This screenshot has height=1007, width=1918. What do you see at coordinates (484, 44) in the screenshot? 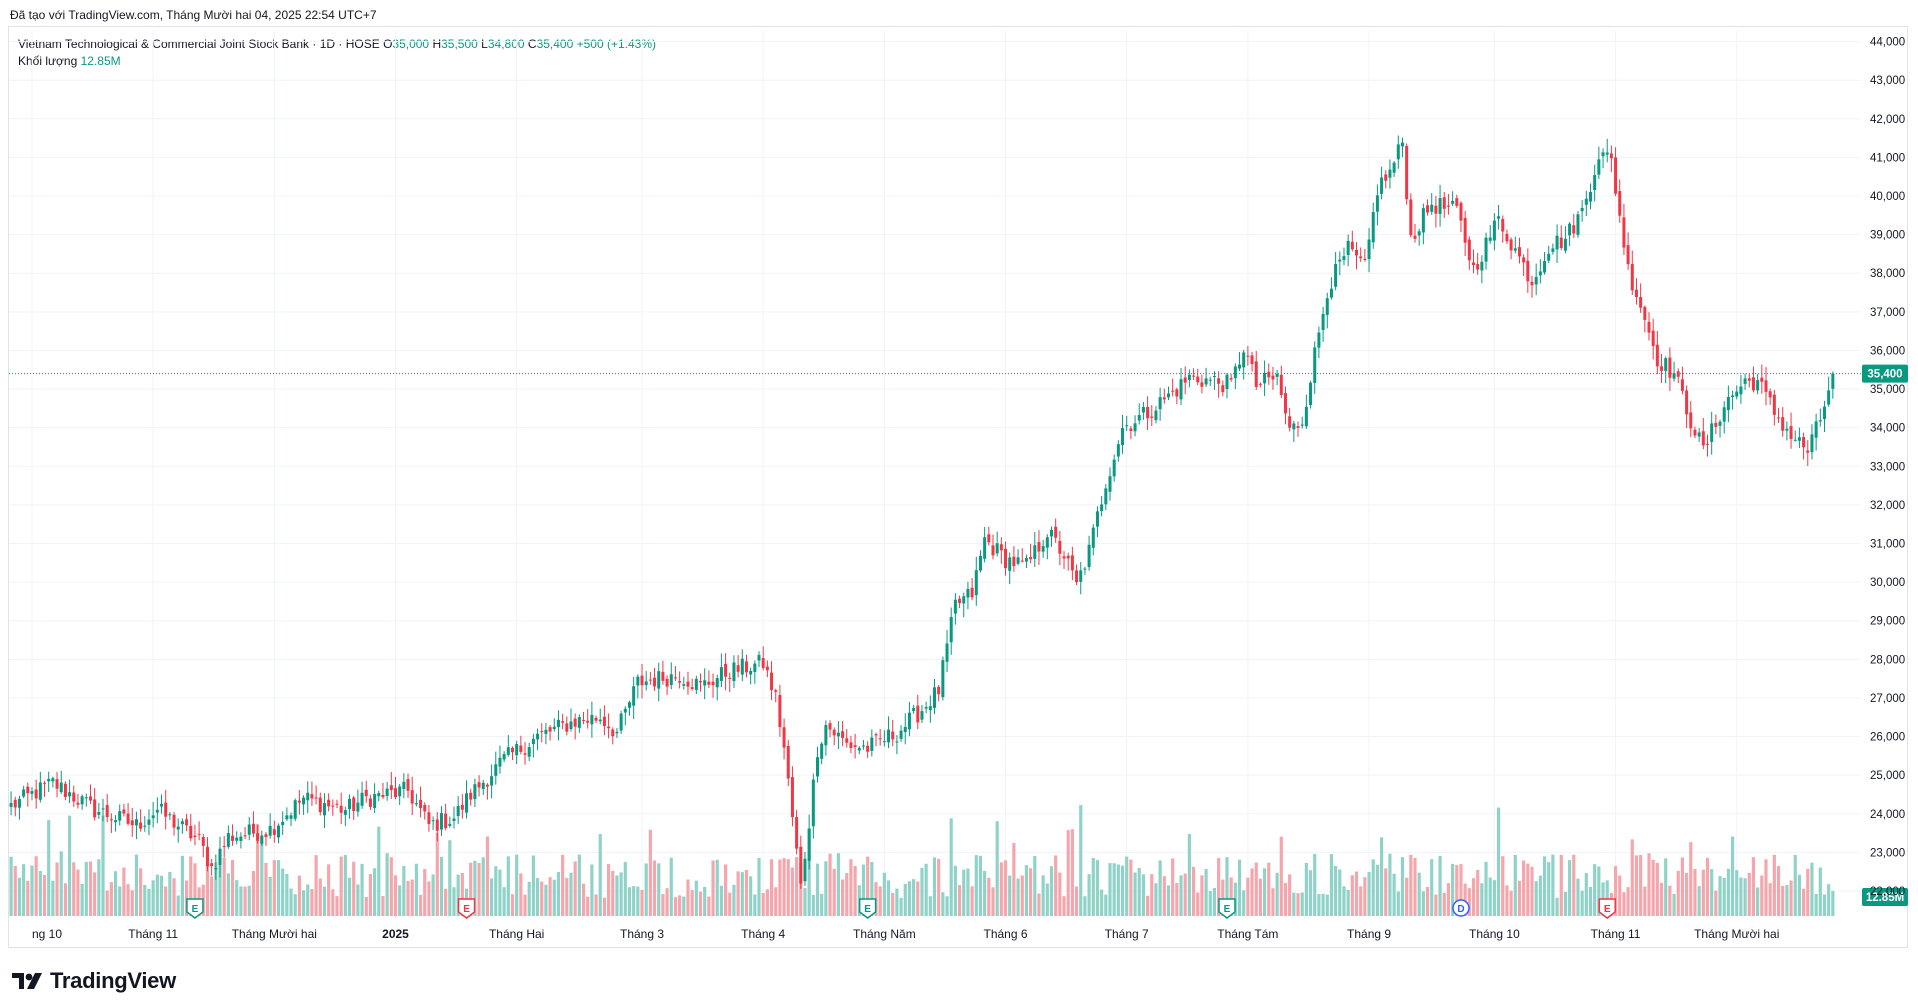
I see `legend-low-label: L` at bounding box center [484, 44].